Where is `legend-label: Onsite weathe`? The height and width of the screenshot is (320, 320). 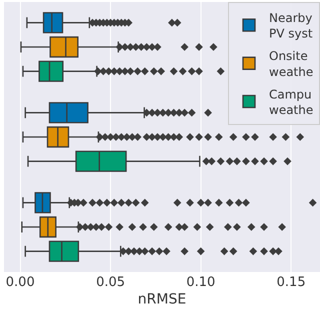 legend-label: Onsite weathe is located at coordinates (291, 64).